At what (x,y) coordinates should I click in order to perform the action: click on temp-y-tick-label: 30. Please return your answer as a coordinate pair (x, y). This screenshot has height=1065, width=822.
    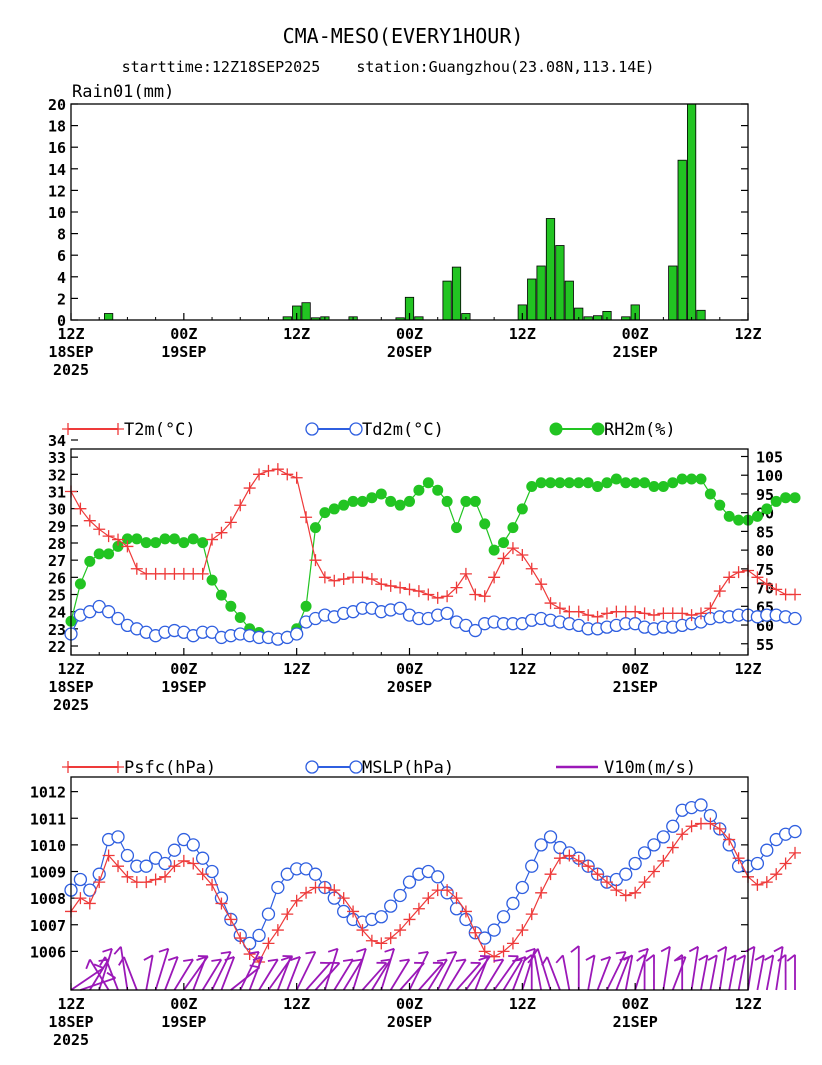
    Looking at the image, I should click on (57, 510).